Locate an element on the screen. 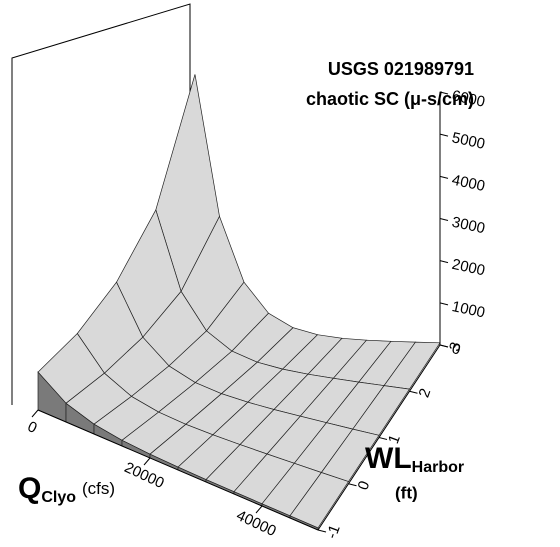  z-tick-label: 0 is located at coordinates (456, 349).